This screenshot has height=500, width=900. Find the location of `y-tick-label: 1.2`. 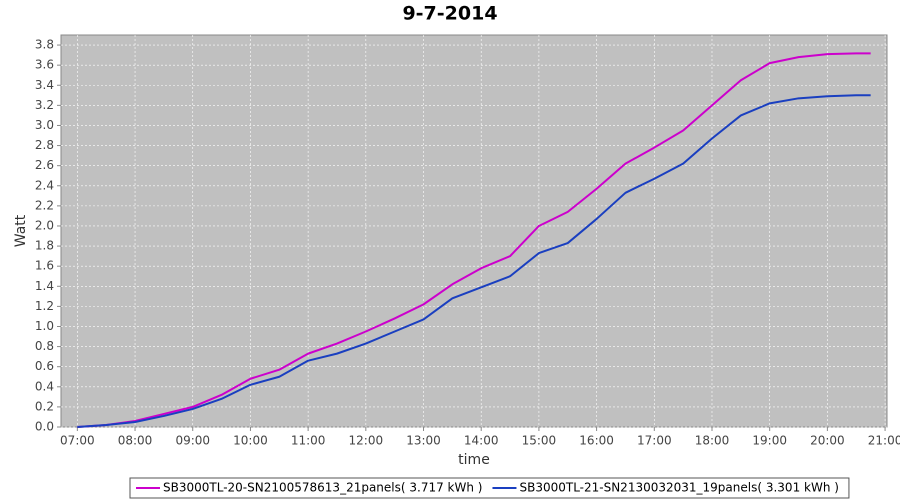

y-tick-label: 1.2 is located at coordinates (44, 306).